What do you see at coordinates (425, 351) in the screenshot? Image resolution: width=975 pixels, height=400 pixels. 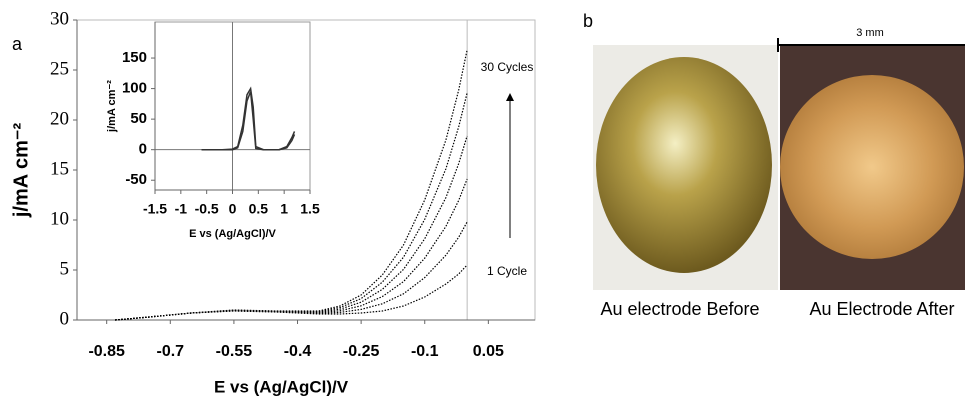 I see `x-tick-label: -0.1` at bounding box center [425, 351].